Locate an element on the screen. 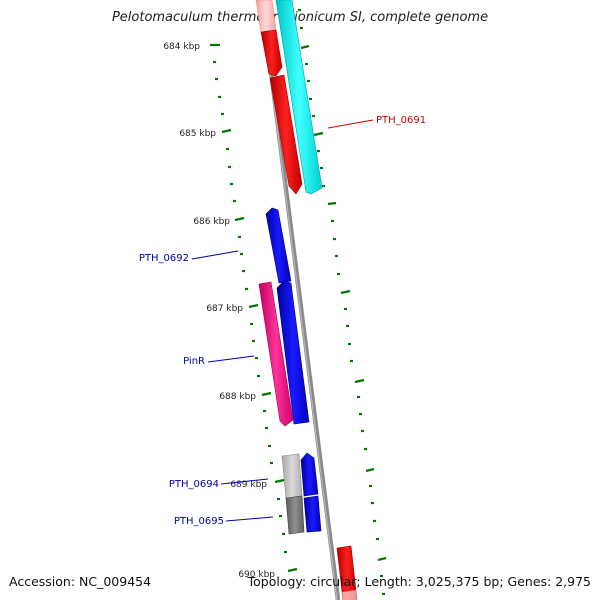 This screenshot has height=600, width=600. gene-pinr is located at coordinates (276, 354).